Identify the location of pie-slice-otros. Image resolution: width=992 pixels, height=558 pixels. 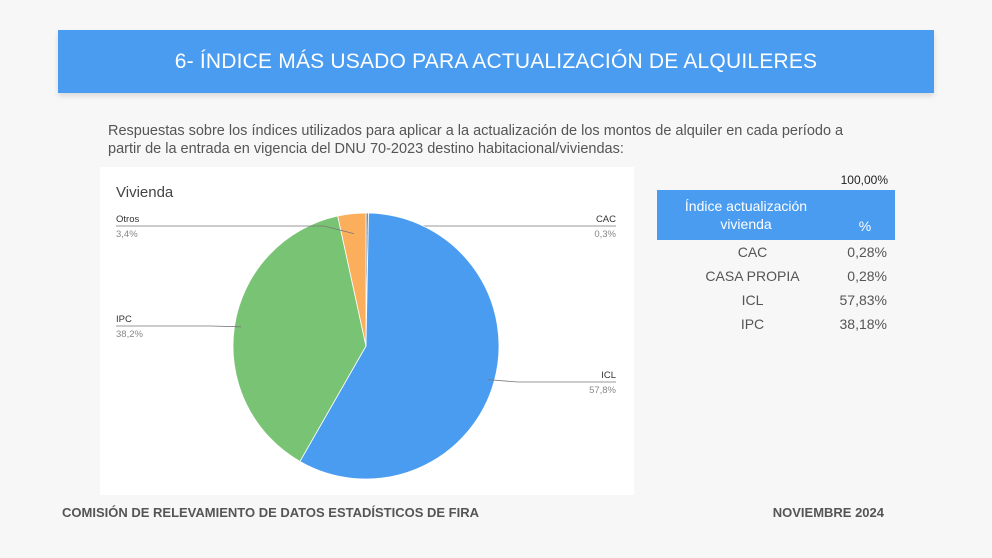
(352, 279).